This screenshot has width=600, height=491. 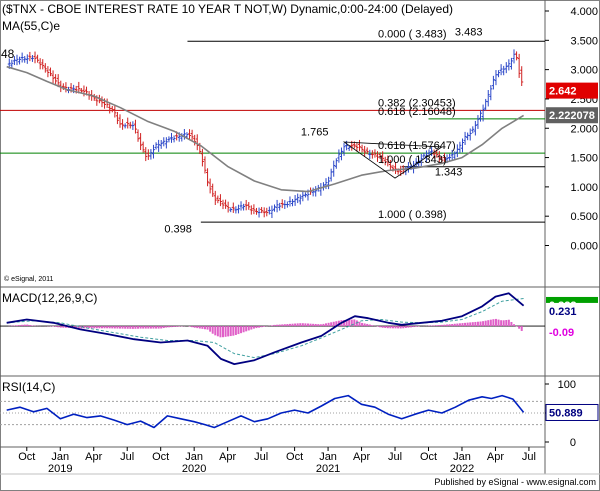 I want to click on last-price-badge-text: 2.642, so click(x=563, y=92).